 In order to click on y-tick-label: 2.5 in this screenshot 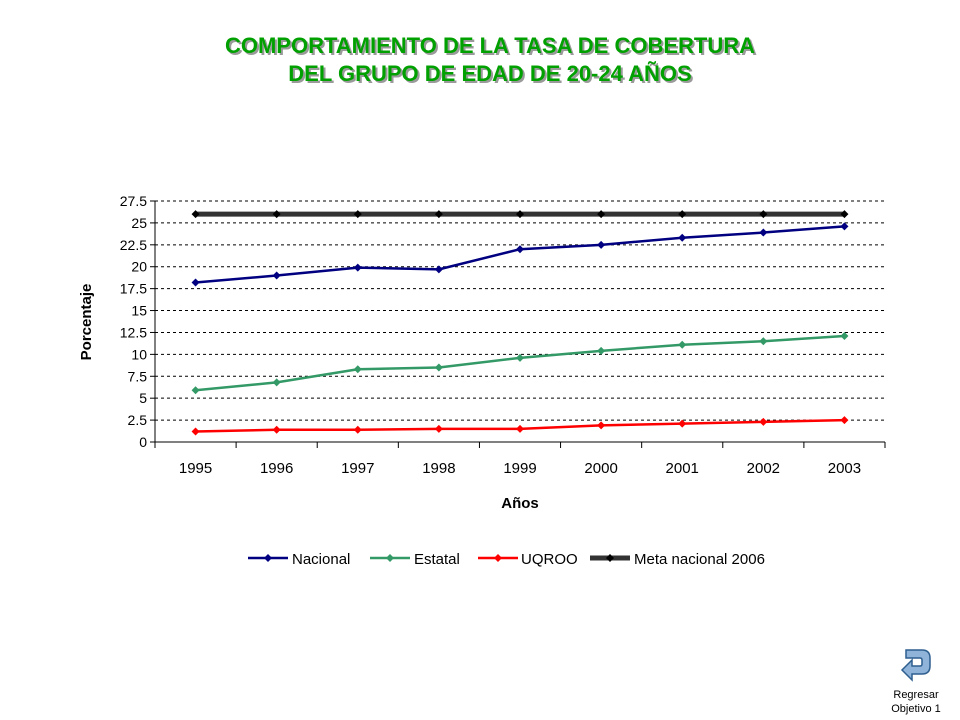, I will do `click(138, 420)`.